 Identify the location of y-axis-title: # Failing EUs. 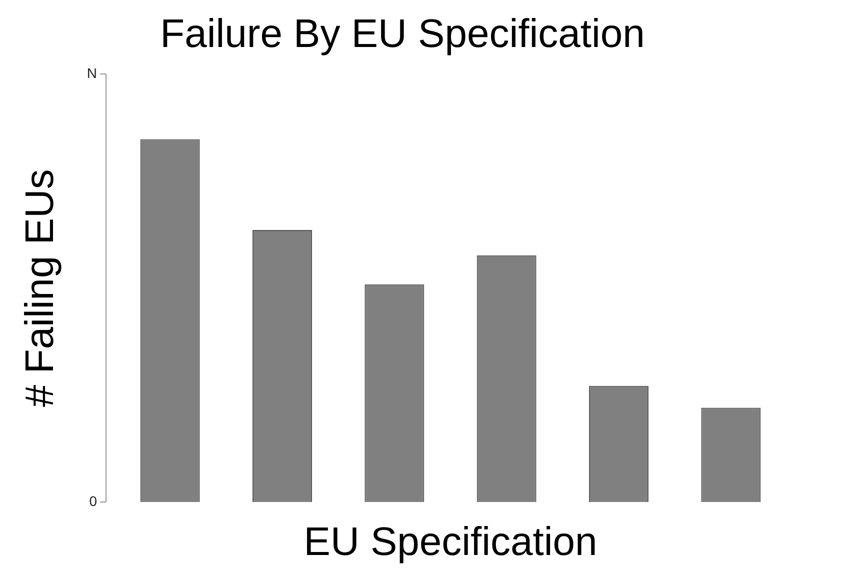
(40, 288).